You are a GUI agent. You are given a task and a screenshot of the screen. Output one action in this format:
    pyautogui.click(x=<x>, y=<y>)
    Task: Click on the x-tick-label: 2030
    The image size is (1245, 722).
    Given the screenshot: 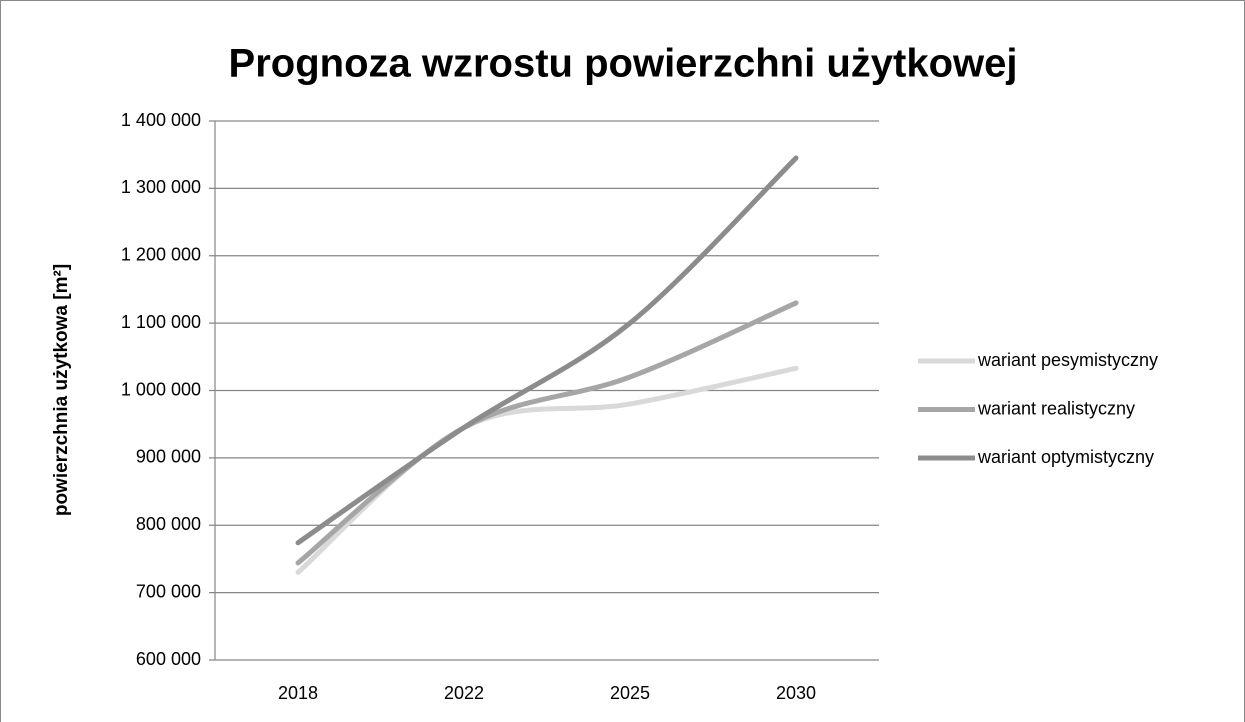 What is the action you would take?
    pyautogui.click(x=796, y=693)
    